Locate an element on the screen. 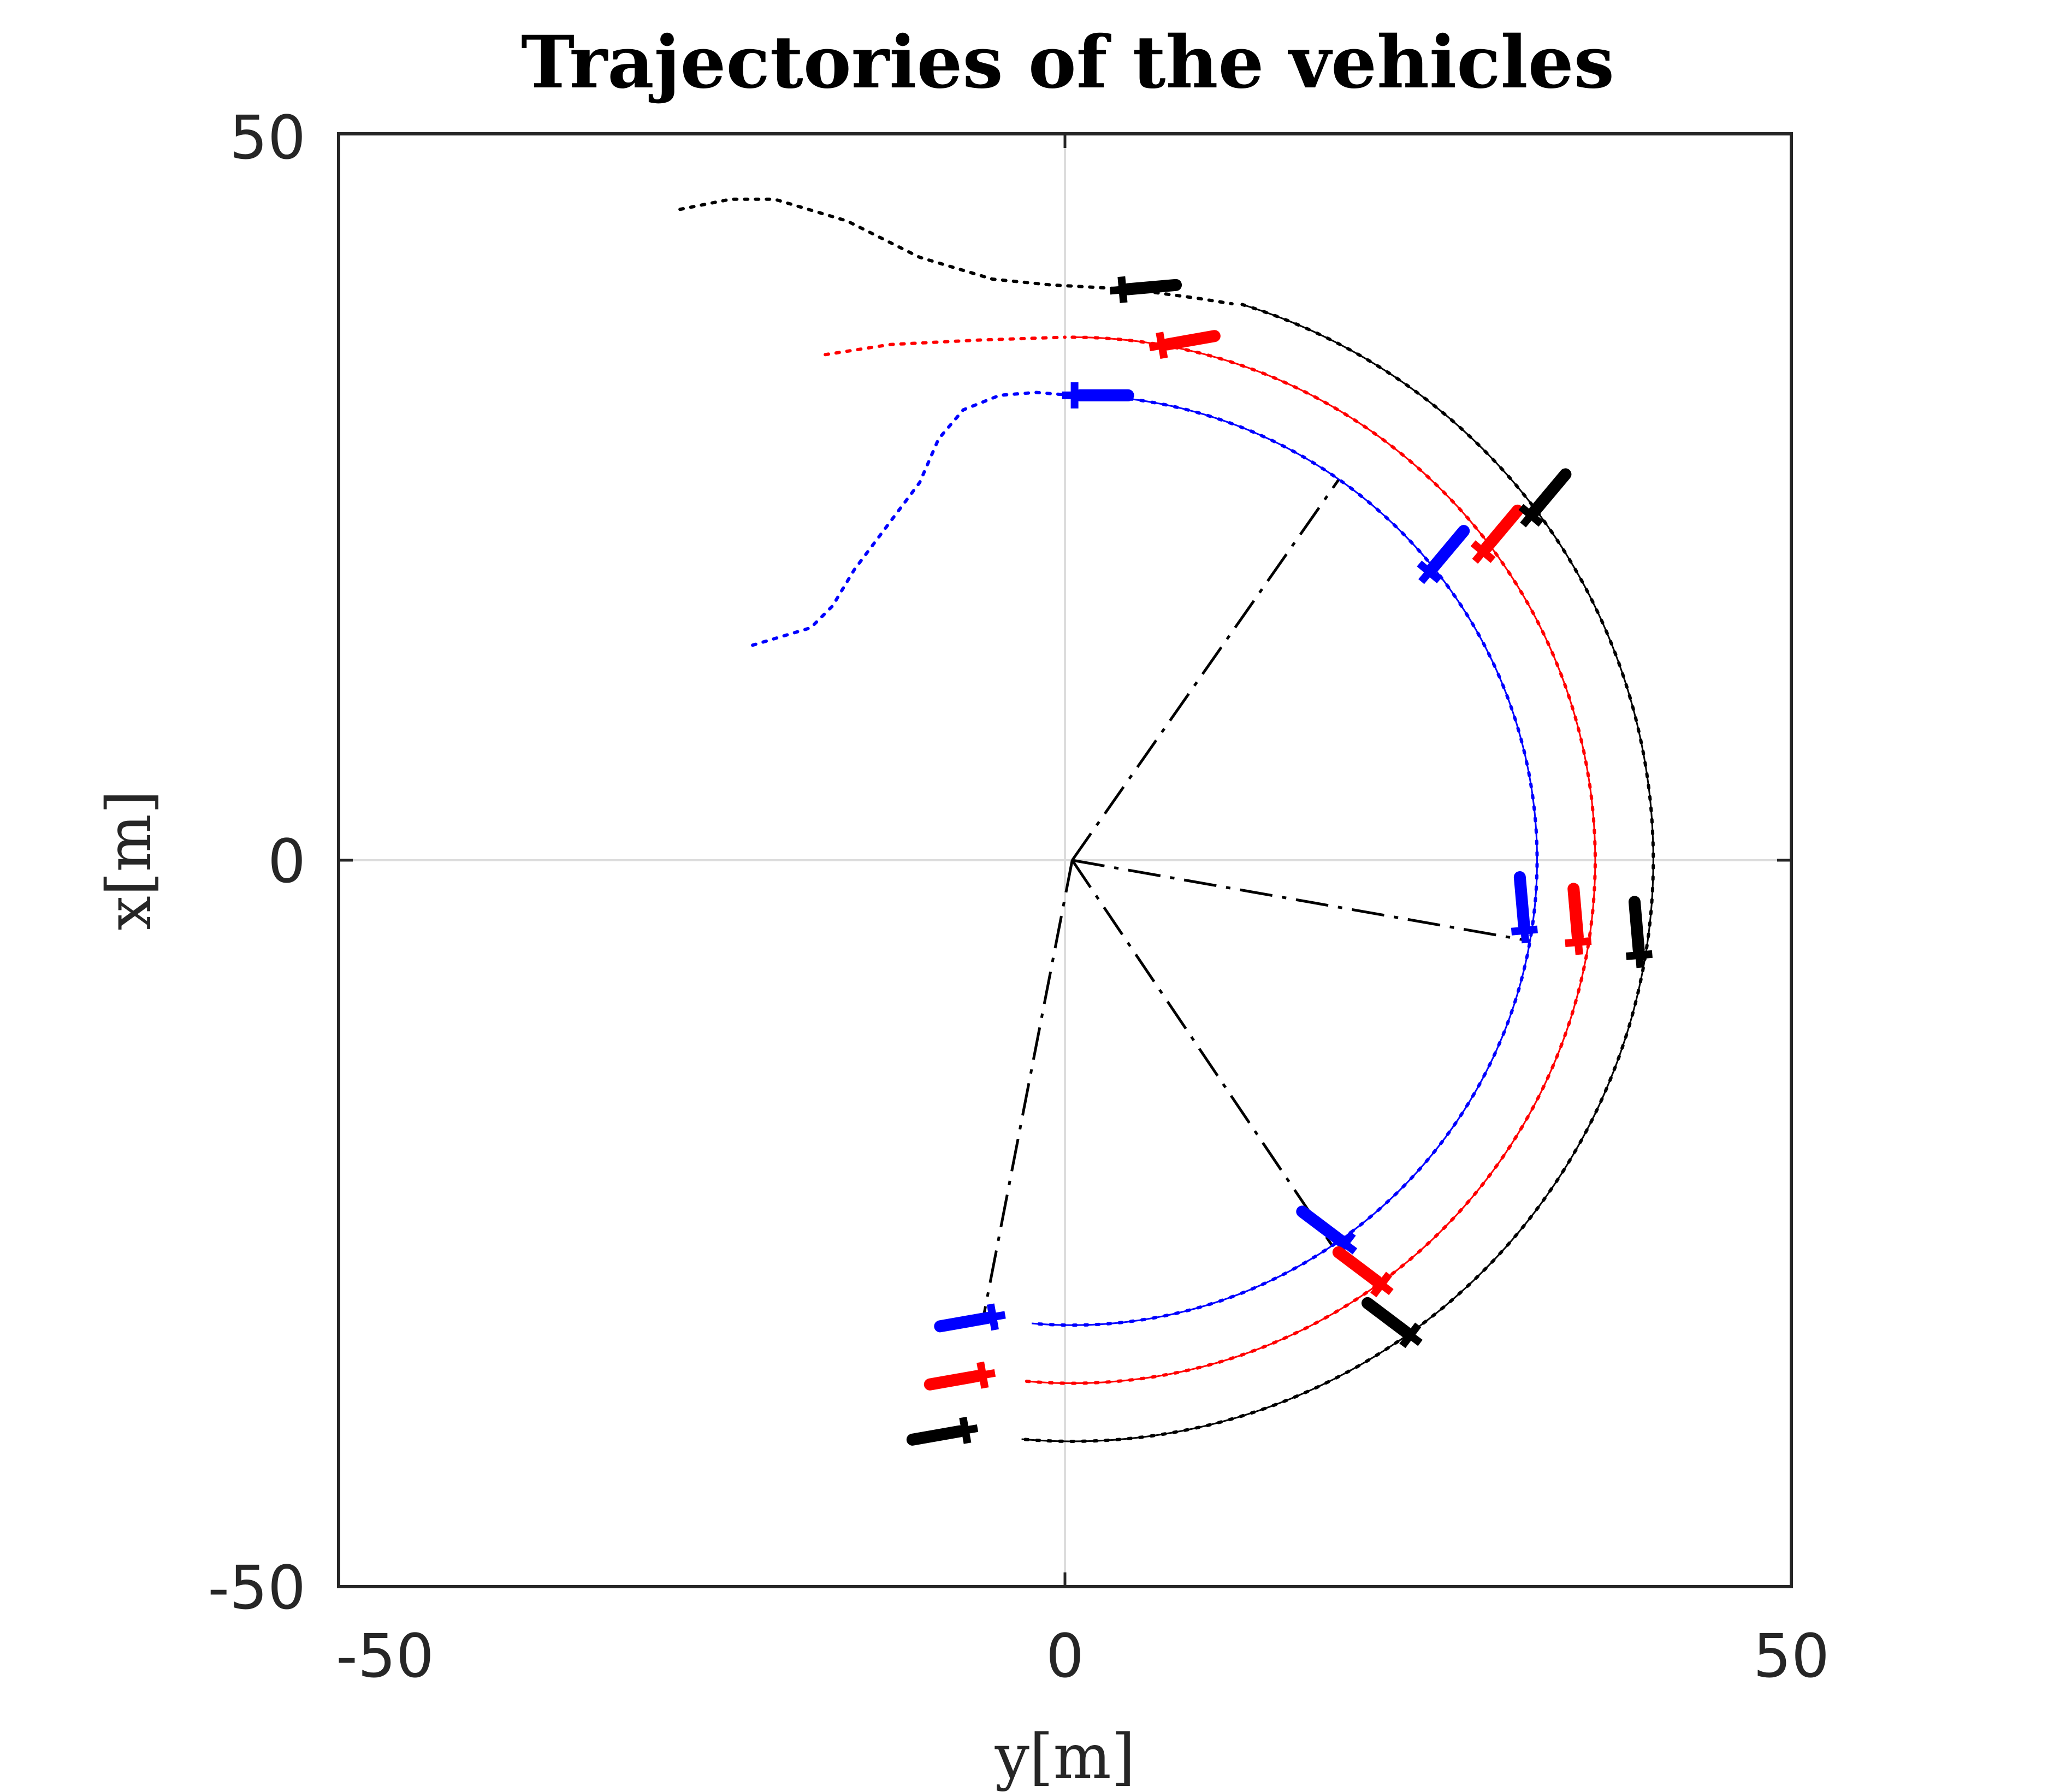 The image size is (2048, 1792). y-axis-label: x[m] is located at coordinates (129, 860).